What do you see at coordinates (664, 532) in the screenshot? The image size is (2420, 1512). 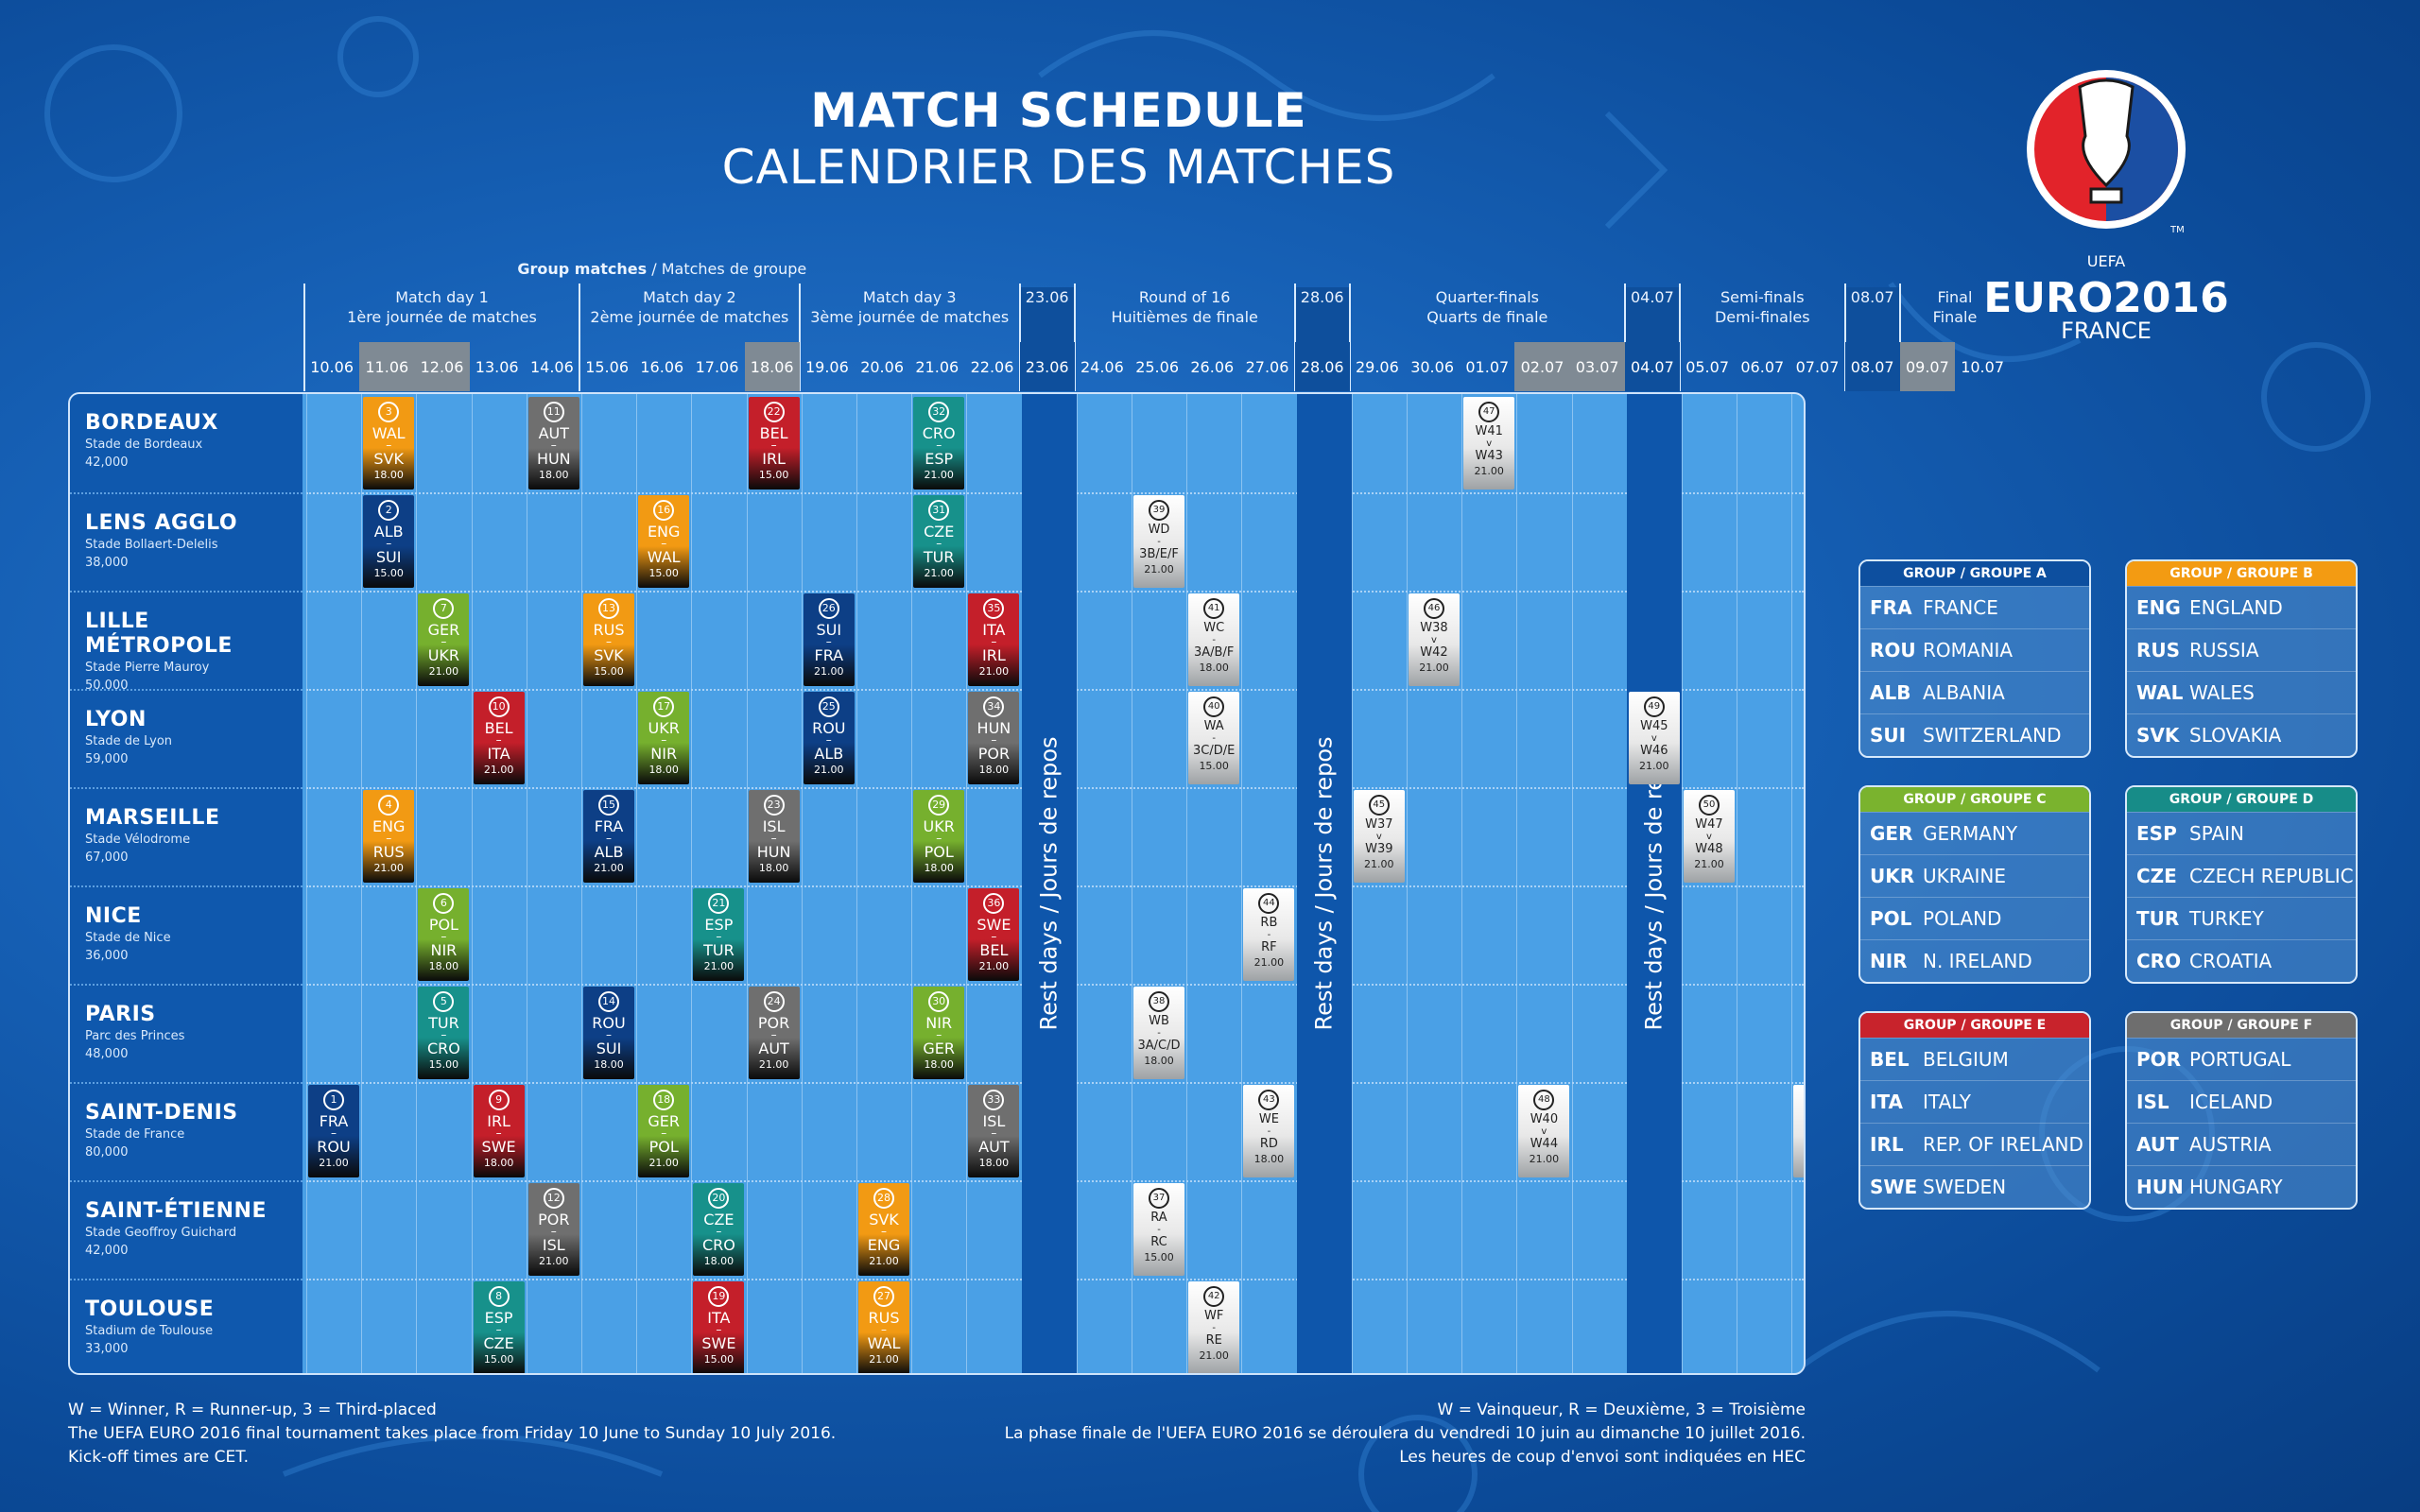 I see `home-team: ENG` at bounding box center [664, 532].